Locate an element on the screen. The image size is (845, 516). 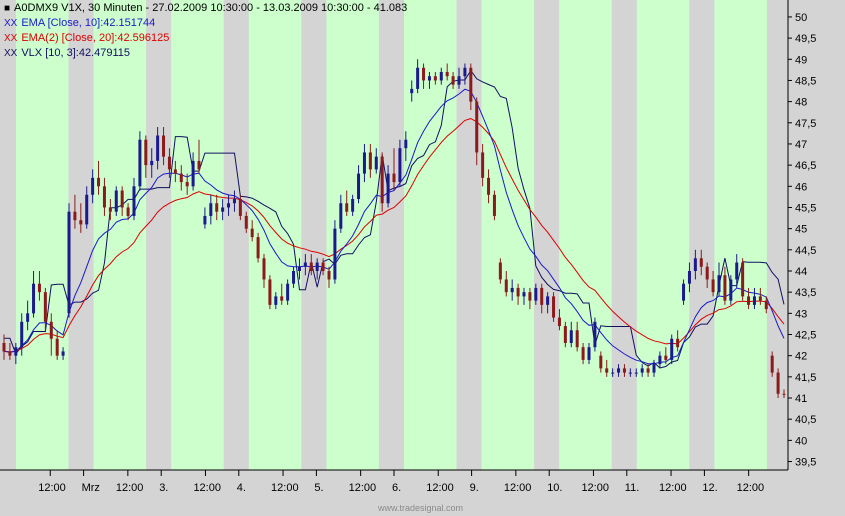
legend-marker-ema20: XX is located at coordinates (11, 38).